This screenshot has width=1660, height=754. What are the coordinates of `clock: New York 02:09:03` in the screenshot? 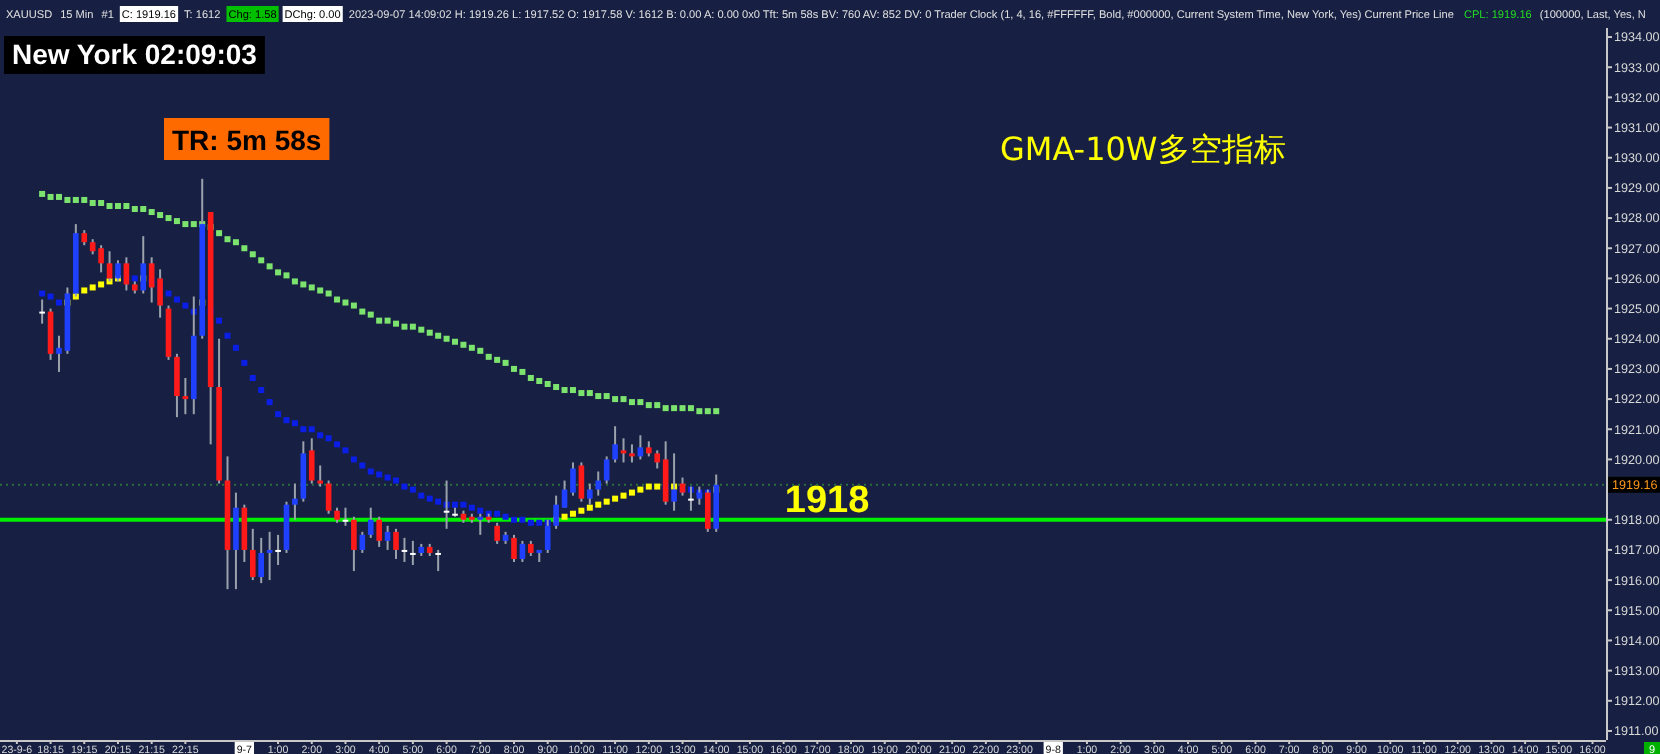 It's located at (134, 55).